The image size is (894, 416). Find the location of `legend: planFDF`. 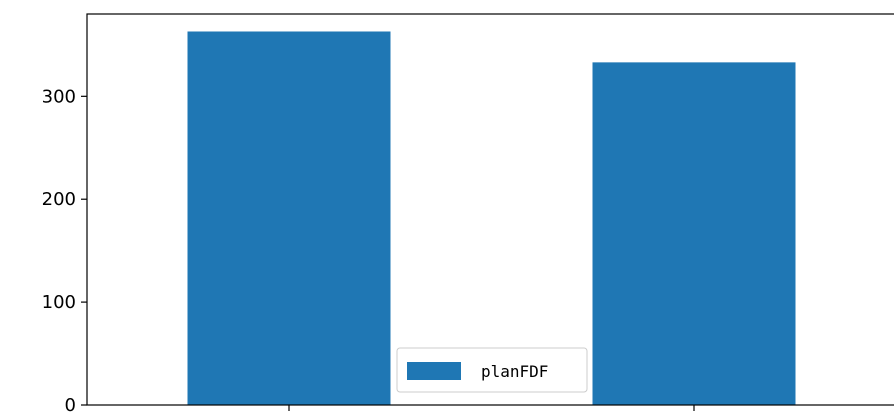

legend: planFDF is located at coordinates (492, 370).